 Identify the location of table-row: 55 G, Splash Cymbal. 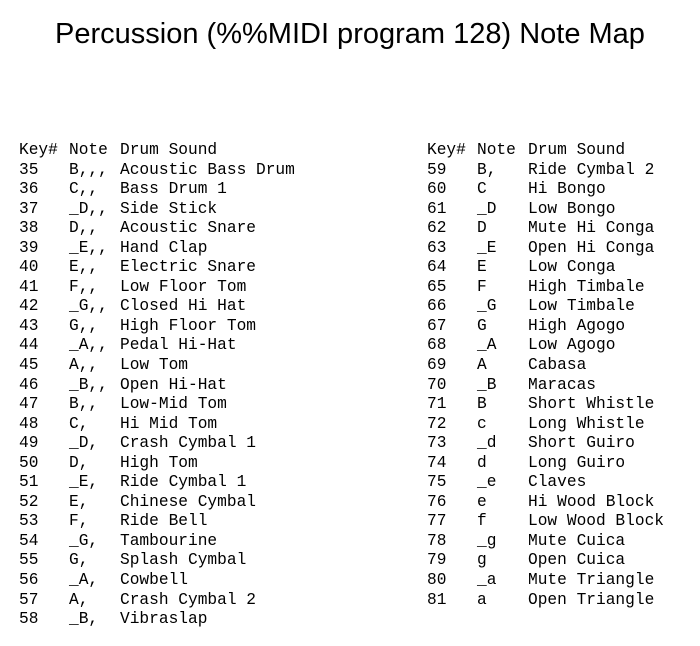
(132, 561).